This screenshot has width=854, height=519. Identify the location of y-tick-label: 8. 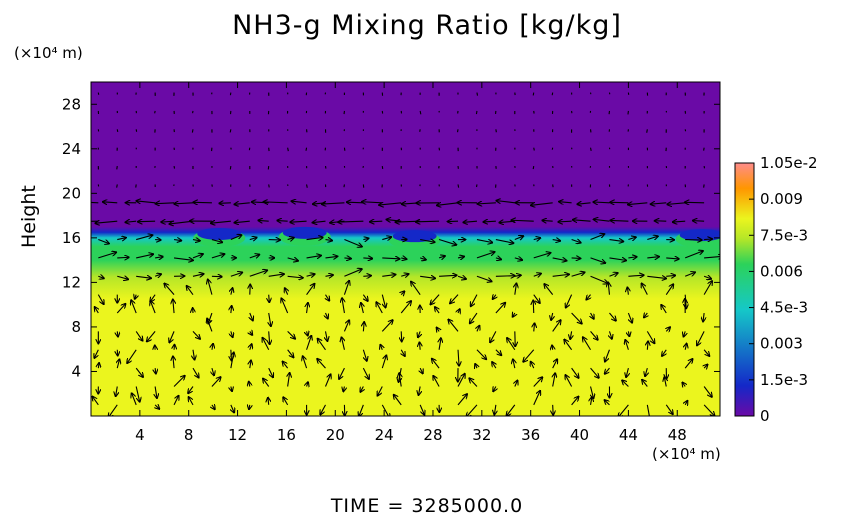
(76, 327).